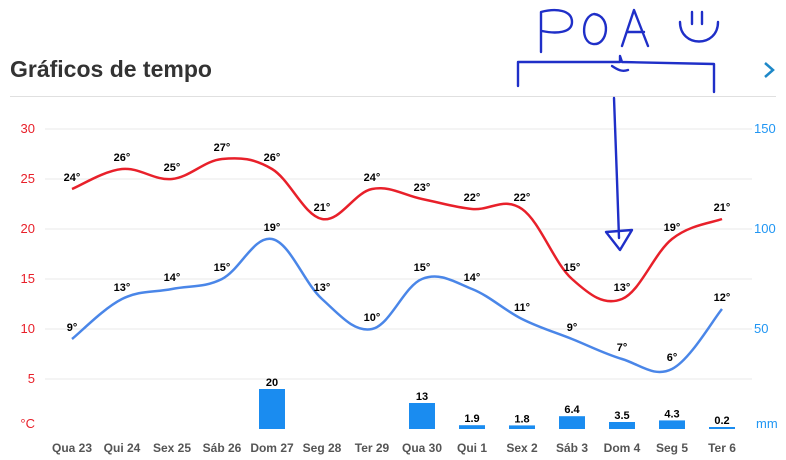 This screenshot has height=460, width=786. Describe the element at coordinates (672, 358) in the screenshot. I see `min-temp-label: 6°` at that location.